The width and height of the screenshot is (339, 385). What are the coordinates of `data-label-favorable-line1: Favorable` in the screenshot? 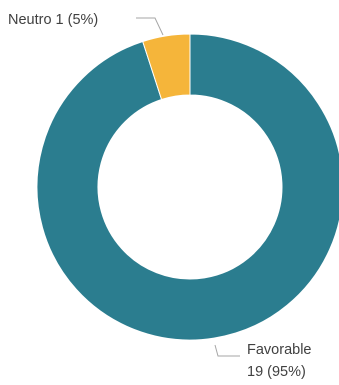 It's located at (279, 350).